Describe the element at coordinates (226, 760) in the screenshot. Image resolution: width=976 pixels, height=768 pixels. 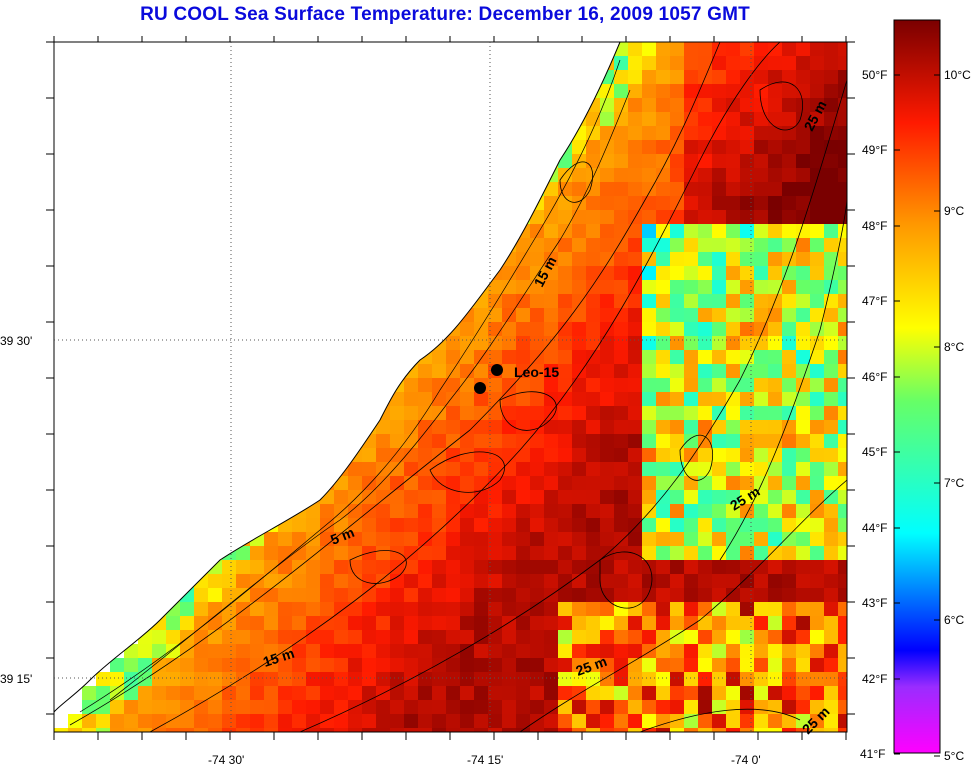
I see `x-tick-label: -74 30'` at that location.